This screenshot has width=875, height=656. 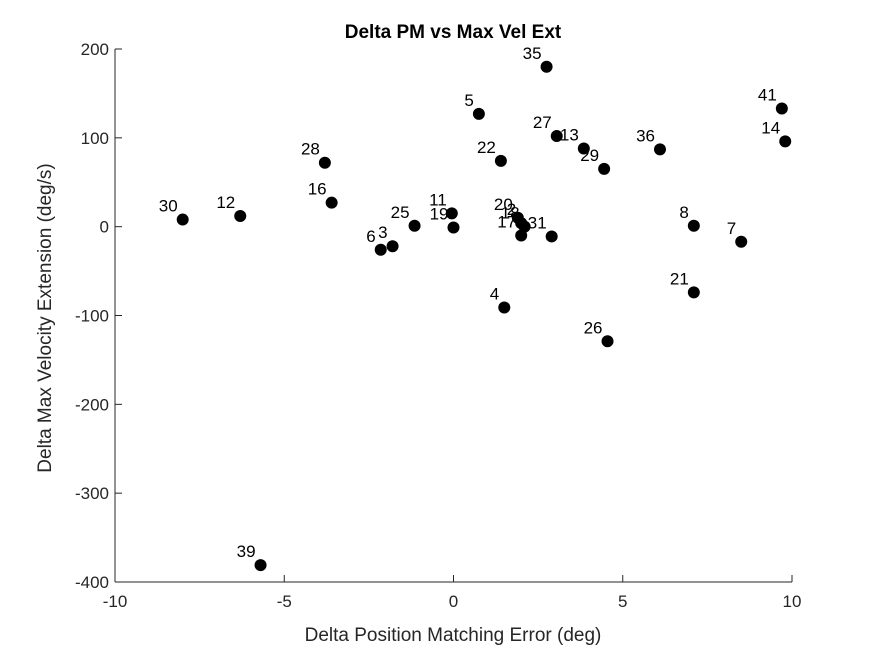 I want to click on data-point-label: 31, so click(x=537, y=222).